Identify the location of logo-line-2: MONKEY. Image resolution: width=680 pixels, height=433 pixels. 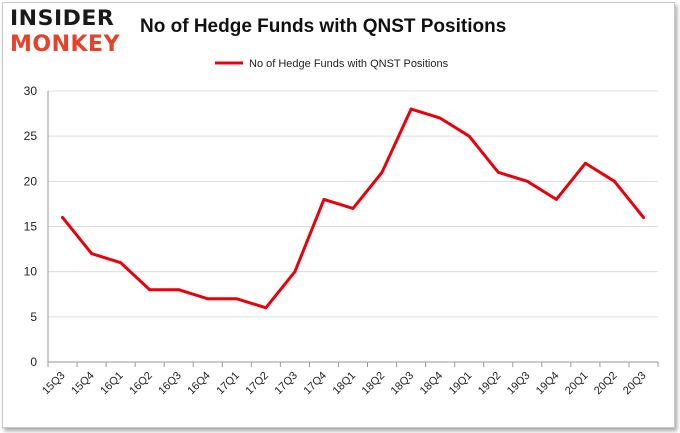
(65, 44).